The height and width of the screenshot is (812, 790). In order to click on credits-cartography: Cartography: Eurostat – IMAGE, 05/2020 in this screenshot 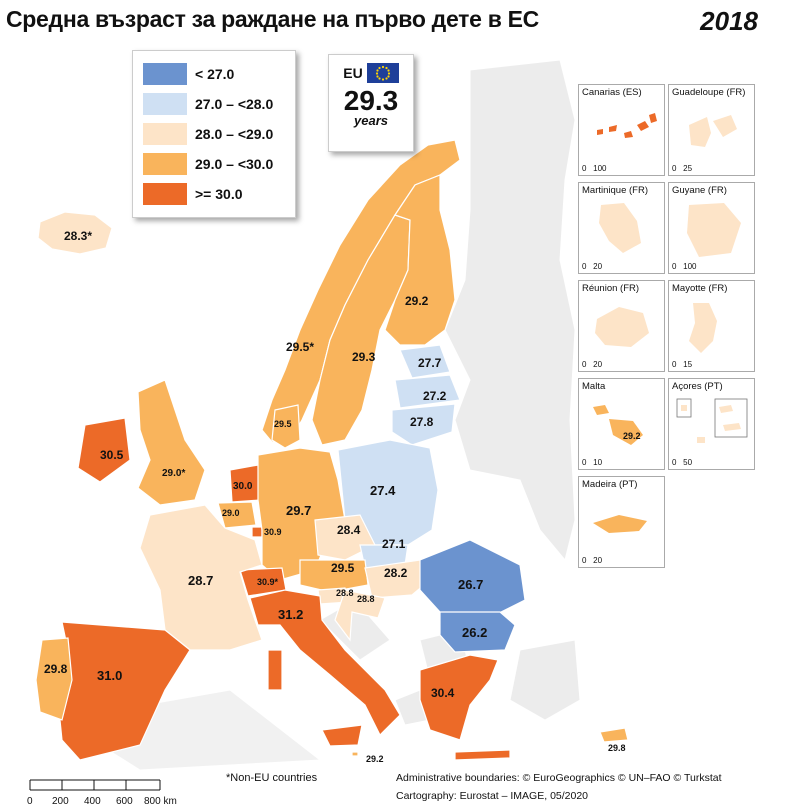, I will do `click(492, 796)`.